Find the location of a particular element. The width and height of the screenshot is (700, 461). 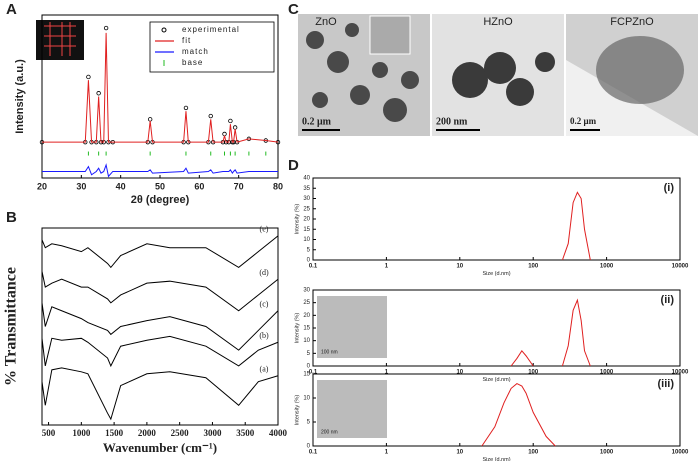

x-tick-label: 2000 is located at coordinates (147, 433).